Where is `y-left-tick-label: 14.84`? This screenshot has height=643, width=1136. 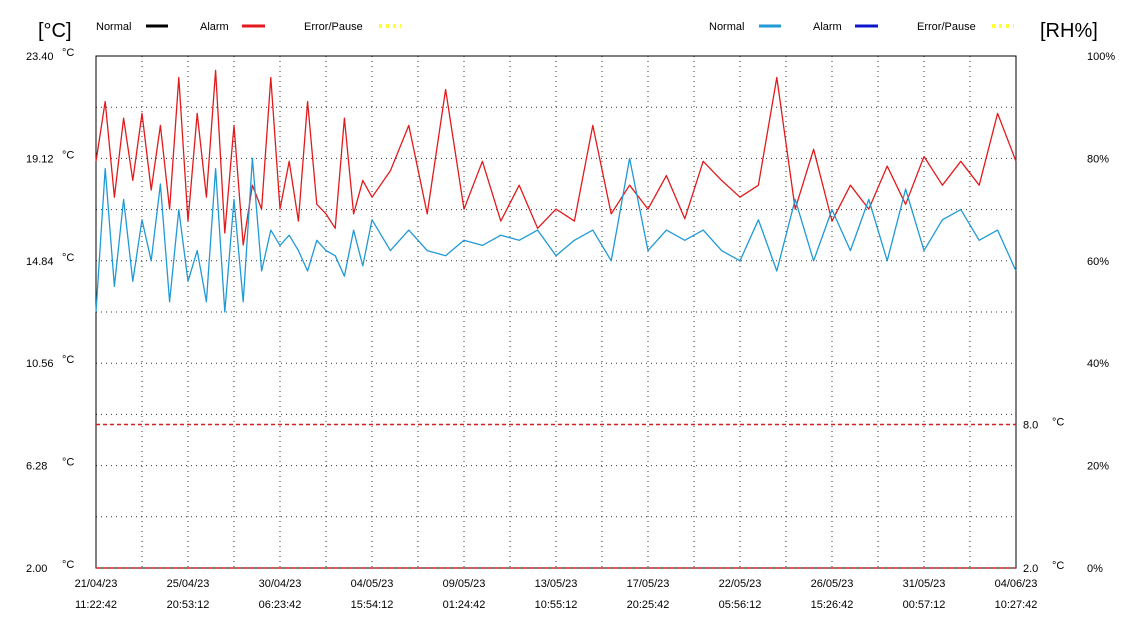 y-left-tick-label: 14.84 is located at coordinates (40, 262).